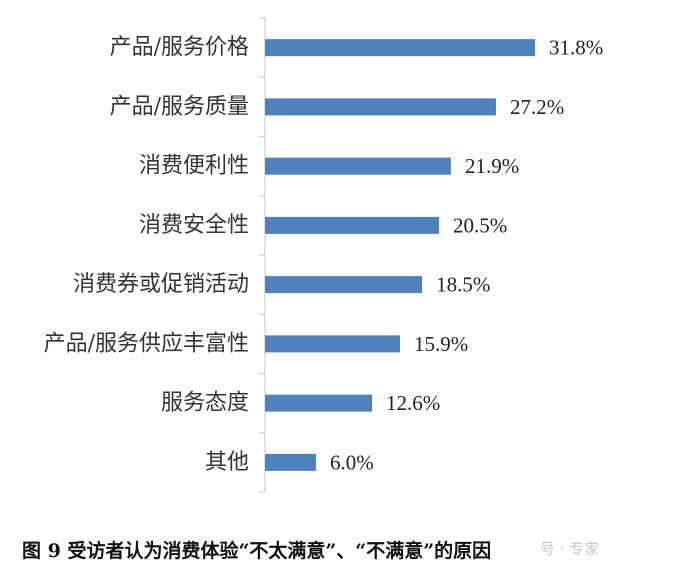  Describe the element at coordinates (179, 106) in the screenshot. I see `category-label: 产品/服务质量` at that location.